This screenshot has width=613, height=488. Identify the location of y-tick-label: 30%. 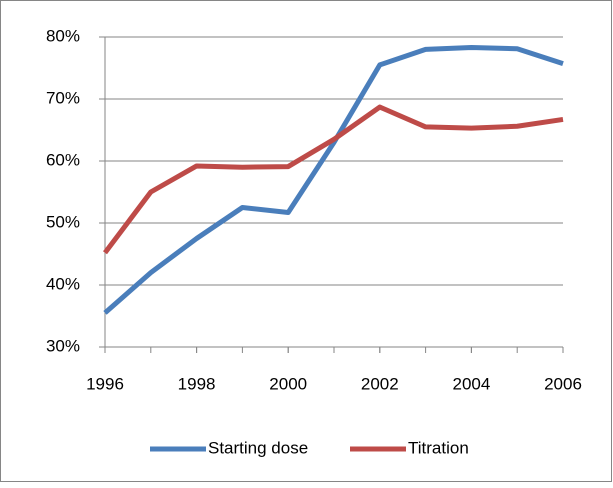
(63, 345).